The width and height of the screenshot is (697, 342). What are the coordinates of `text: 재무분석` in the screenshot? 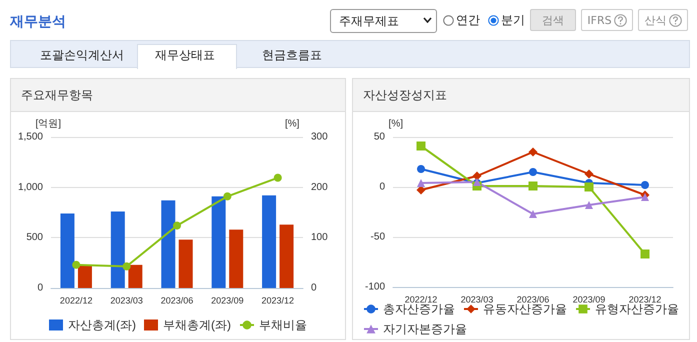 It's located at (38, 22).